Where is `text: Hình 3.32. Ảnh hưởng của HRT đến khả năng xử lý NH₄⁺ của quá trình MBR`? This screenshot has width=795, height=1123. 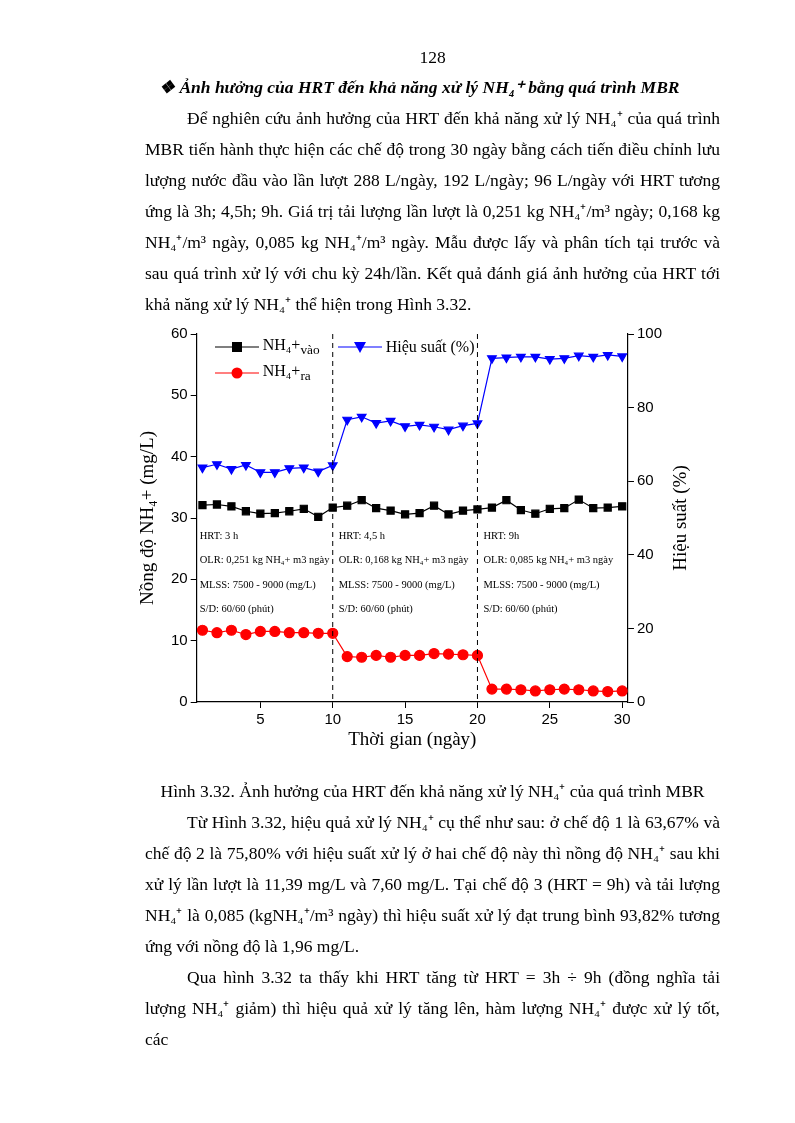 text: Hình 3.32. Ảnh hưởng của HRT đến khả năng xử lý NH₄⁺ của quá trình MBR is located at coordinates (432, 791).